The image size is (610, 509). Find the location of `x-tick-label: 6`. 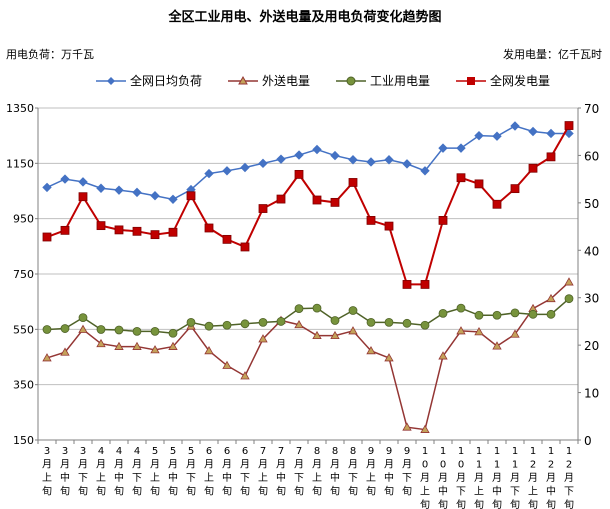

x-tick-label: 6 is located at coordinates (245, 451).